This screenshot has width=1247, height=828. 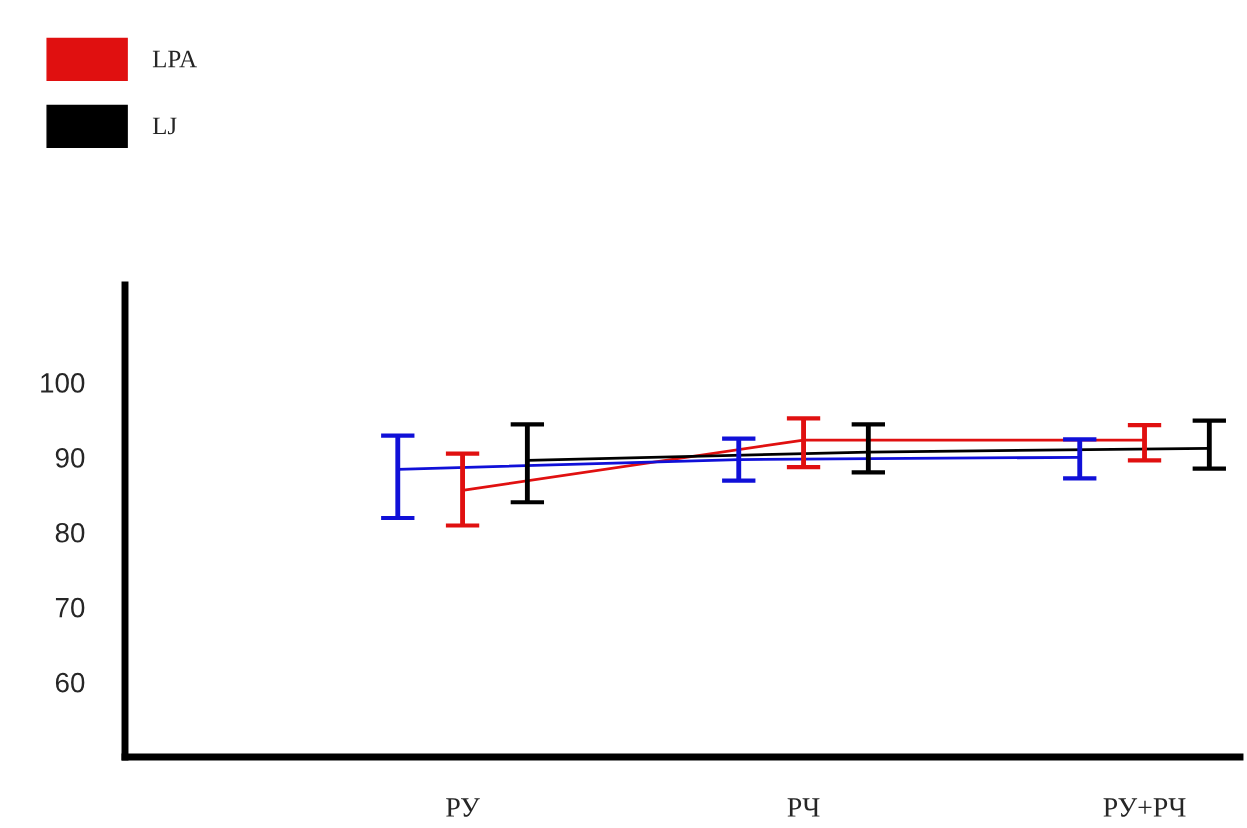 I want to click on y-tick-label: 80, so click(x=70, y=532).